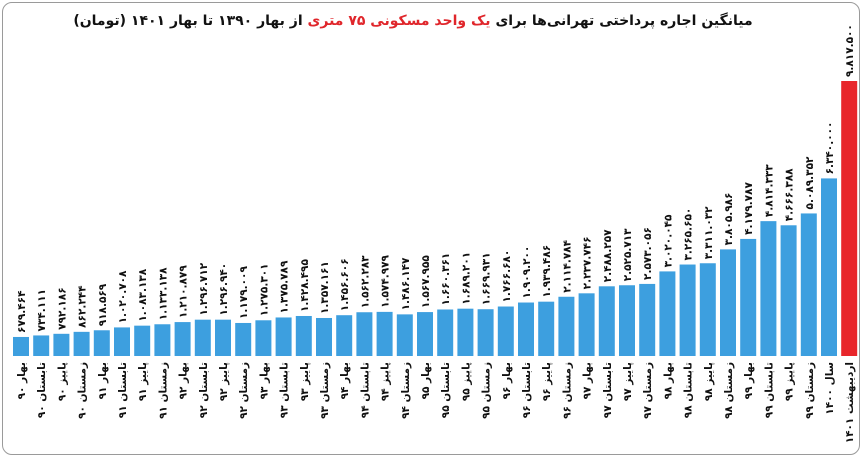 This screenshot has width=862, height=457. I want to click on category-label-12: بهار ۹۳, so click(264, 380).